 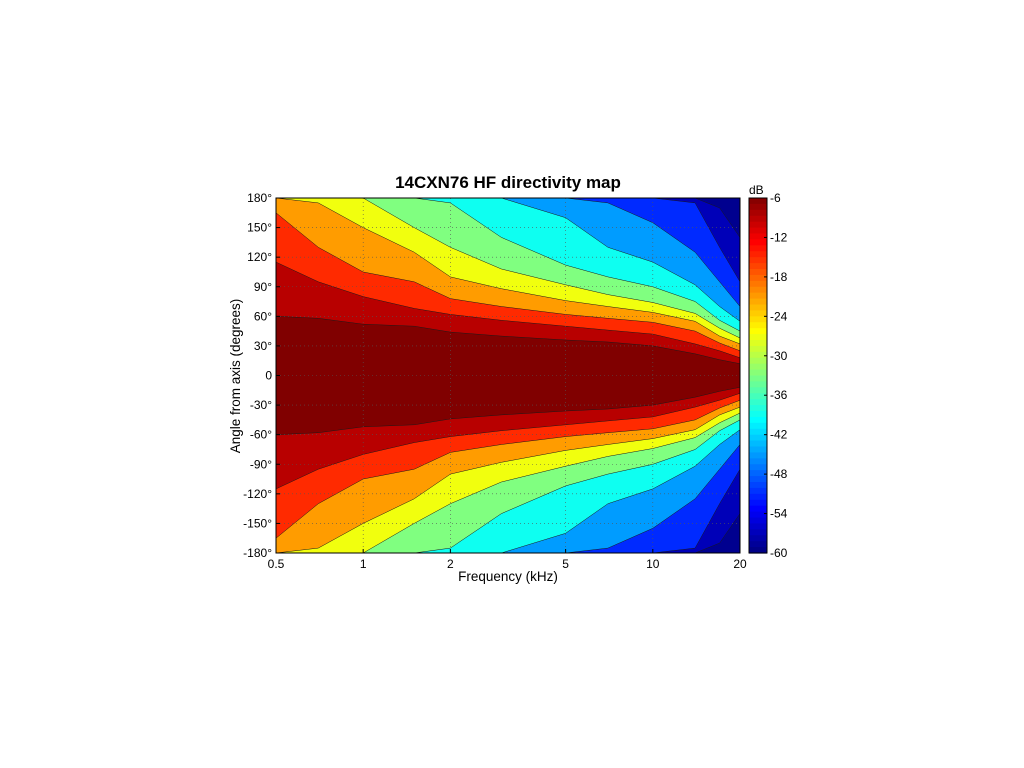 What do you see at coordinates (507, 560) in the screenshot?
I see `x-axis: 0.5 1 2 5 10 20` at bounding box center [507, 560].